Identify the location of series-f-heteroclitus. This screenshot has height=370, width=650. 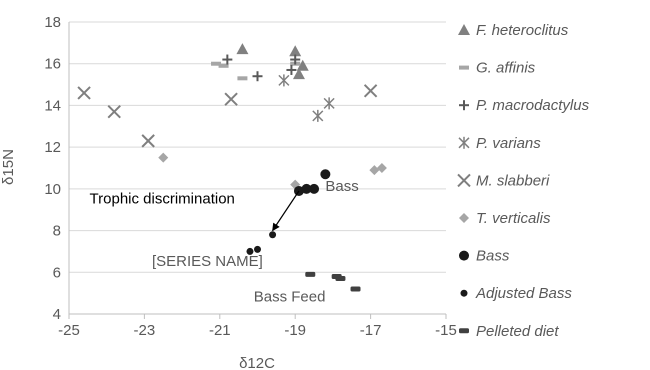
(272, 61).